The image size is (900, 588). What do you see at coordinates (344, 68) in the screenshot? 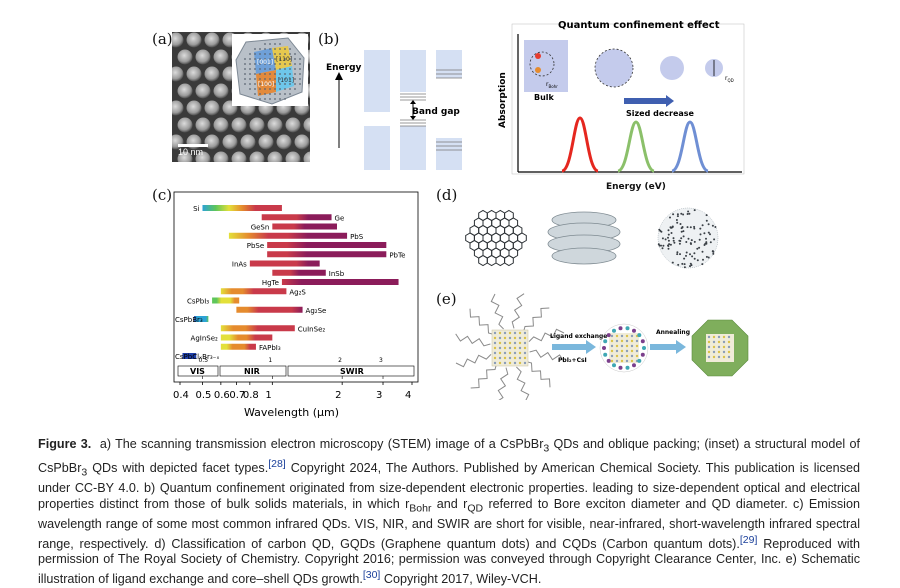
I see `energy-axis-label: Energy` at bounding box center [344, 68].